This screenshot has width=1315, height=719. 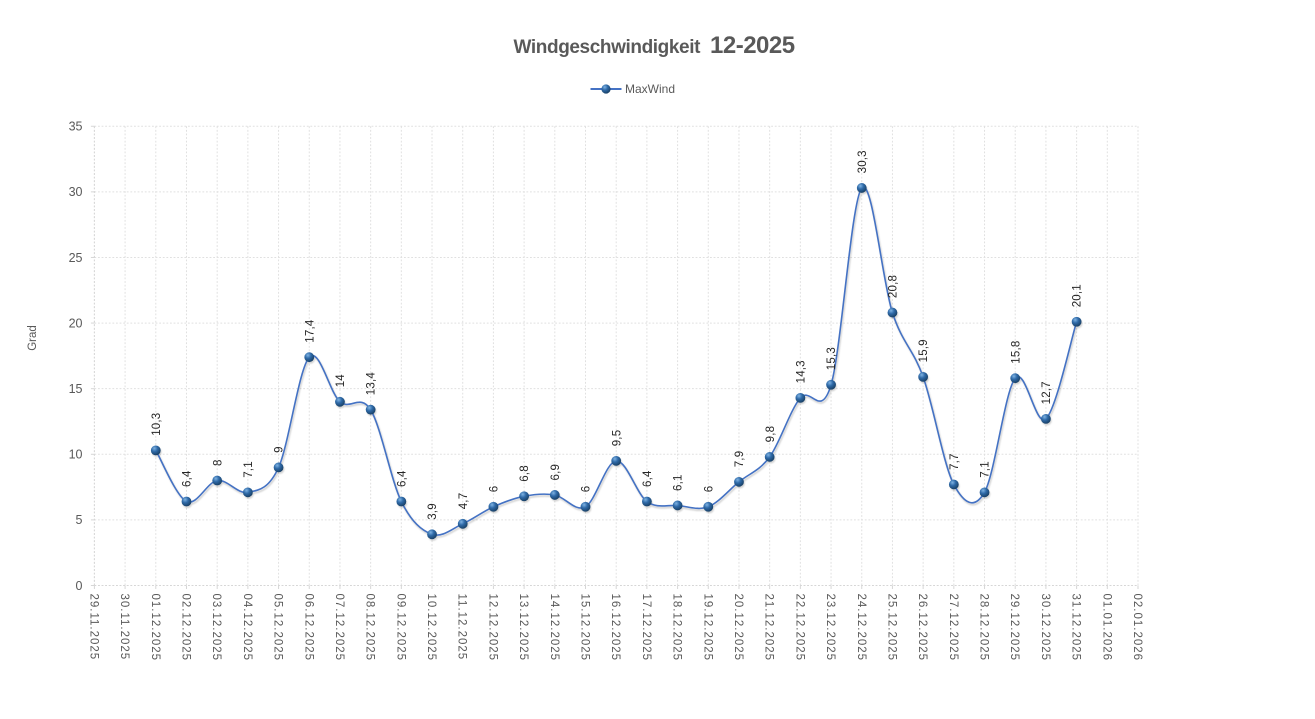 I want to click on svg-text: Windgeschwindigkeit, so click(x=608, y=47).